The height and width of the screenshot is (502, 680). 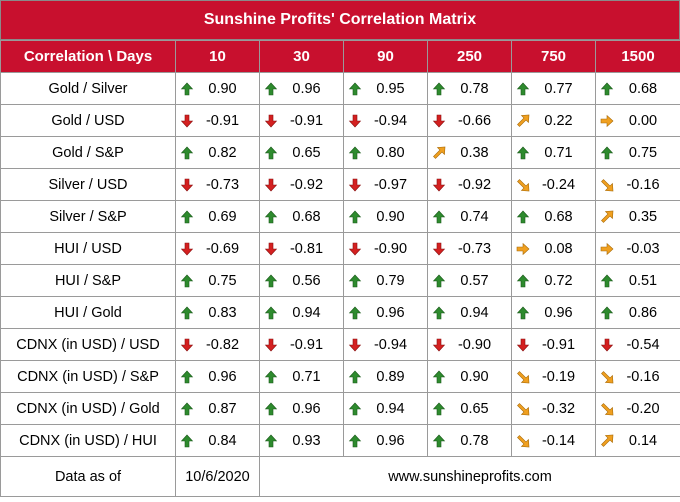 I want to click on correlation-cell: -0.82, so click(x=217, y=344).